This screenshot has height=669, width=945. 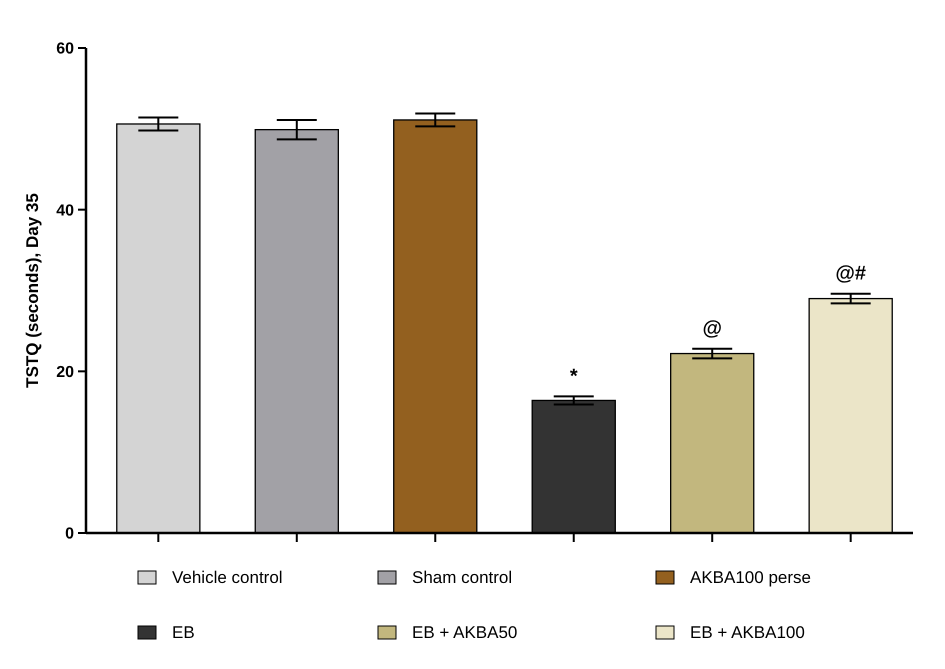 What do you see at coordinates (850, 273) in the screenshot?
I see `annotation: @#` at bounding box center [850, 273].